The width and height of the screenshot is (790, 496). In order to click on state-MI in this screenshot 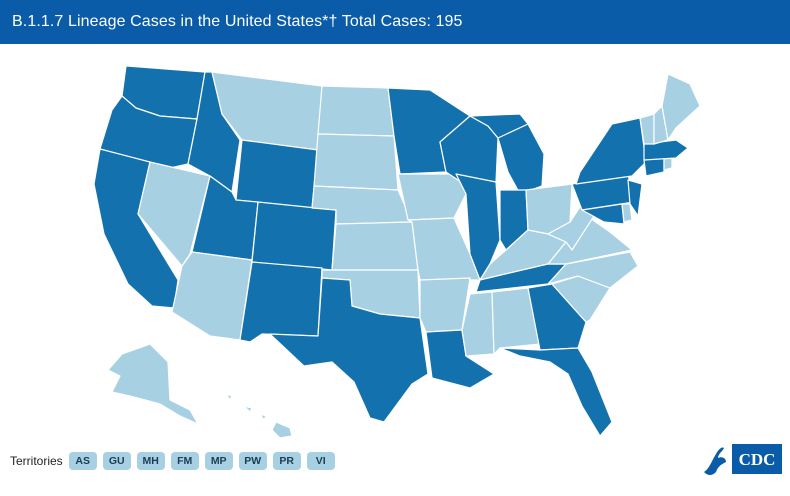, I will do `click(507, 154)`.